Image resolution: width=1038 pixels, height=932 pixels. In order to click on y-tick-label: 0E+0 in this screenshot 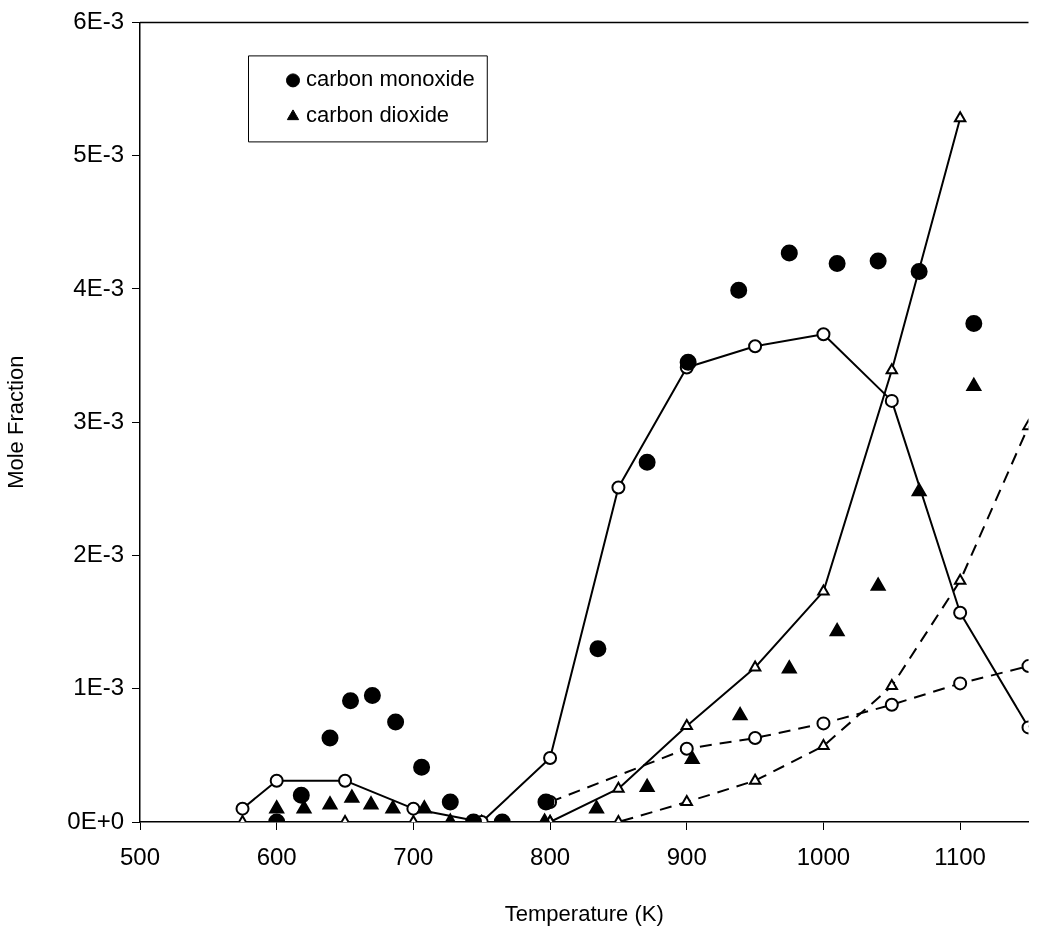, I will do `click(95, 820)`.